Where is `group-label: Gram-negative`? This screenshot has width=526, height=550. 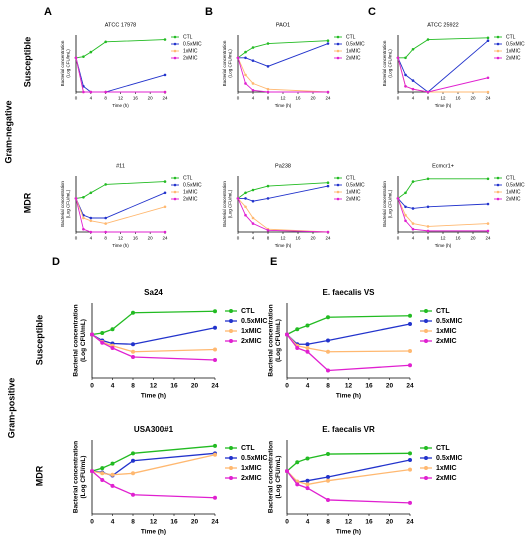
group-label: Gram-negative is located at coordinates (8, 131).